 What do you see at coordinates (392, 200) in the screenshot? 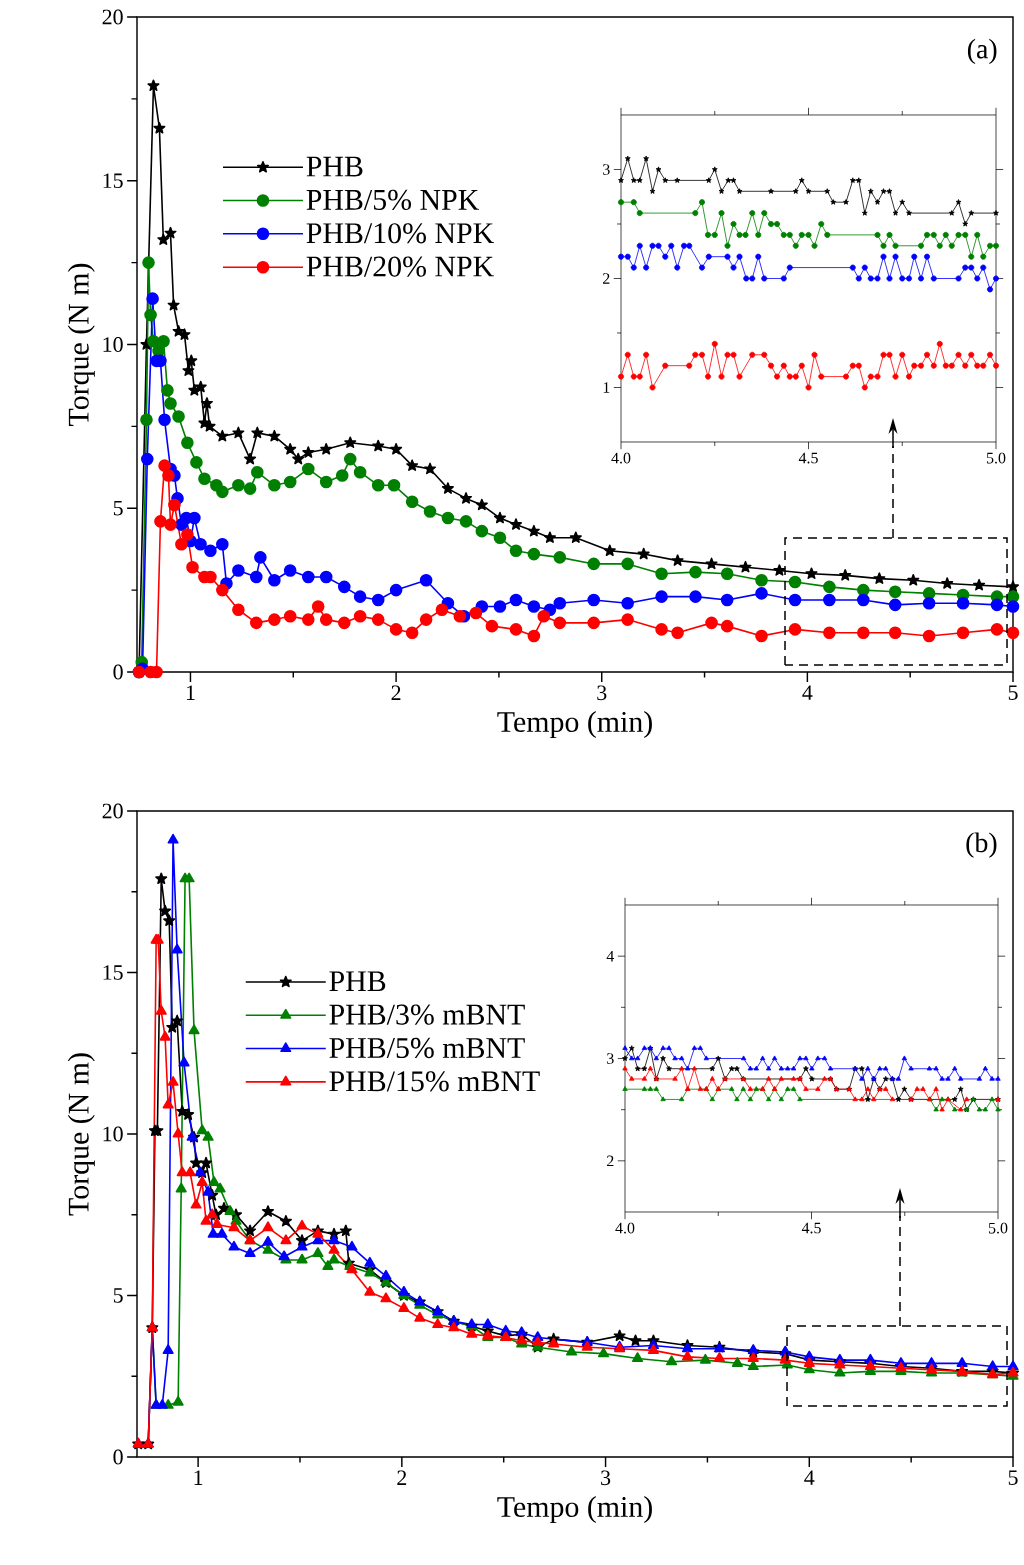
I see `legend-label: PHB/5% NPK` at bounding box center [392, 200].